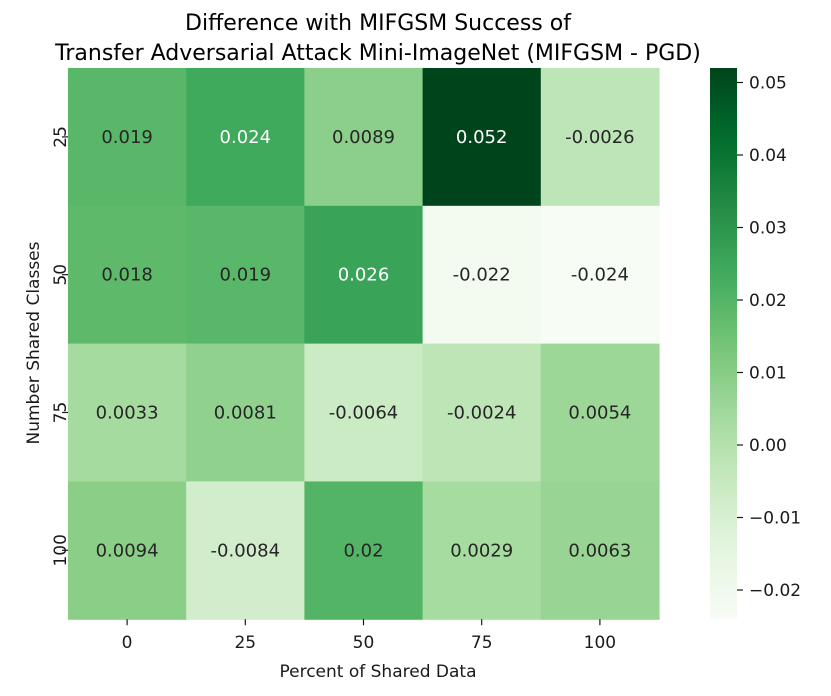  I want to click on cell-value-label: -0.022, so click(482, 275).